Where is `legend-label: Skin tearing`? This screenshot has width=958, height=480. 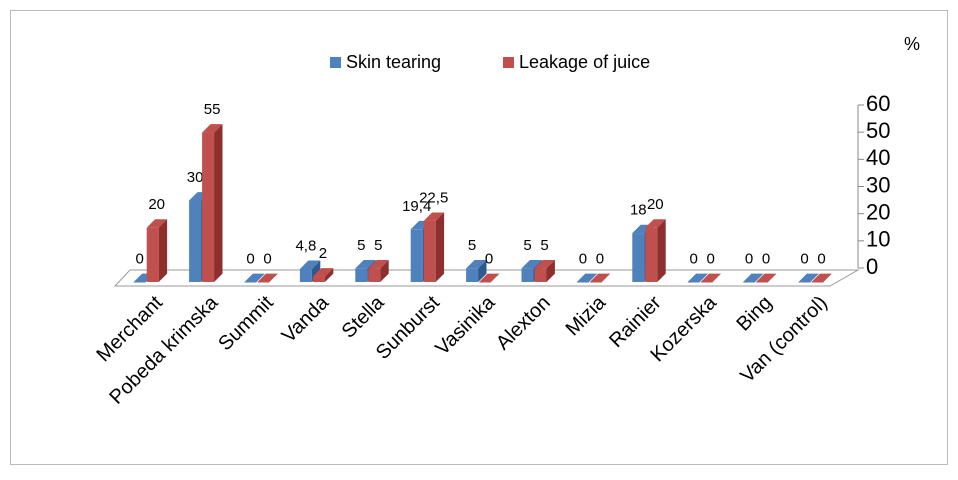
legend-label: Skin tearing is located at coordinates (393, 62).